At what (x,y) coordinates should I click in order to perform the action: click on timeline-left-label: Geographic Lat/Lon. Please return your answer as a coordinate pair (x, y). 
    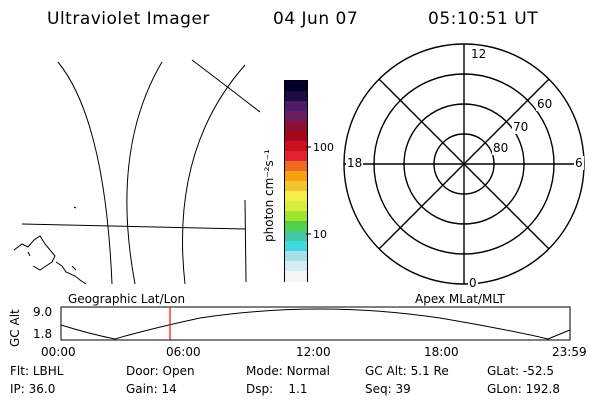
    Looking at the image, I should click on (127, 299).